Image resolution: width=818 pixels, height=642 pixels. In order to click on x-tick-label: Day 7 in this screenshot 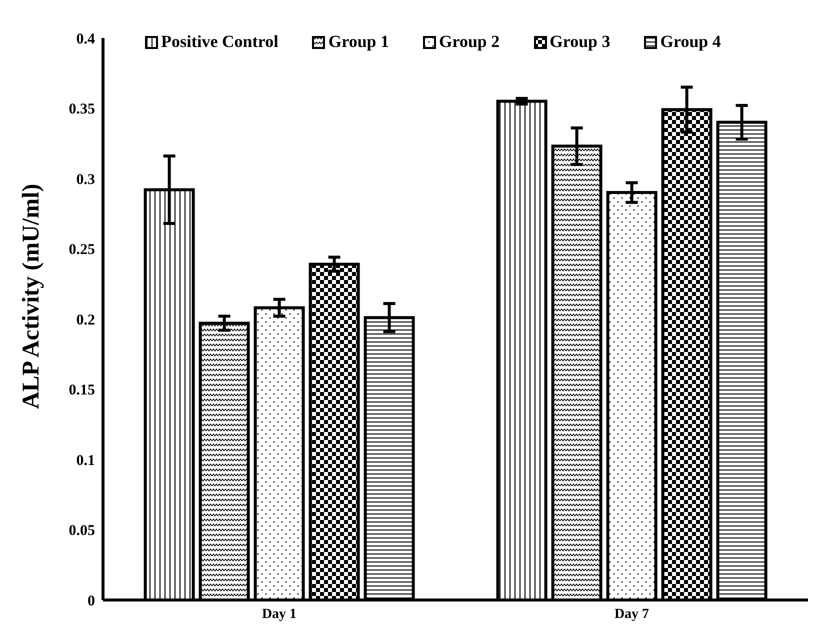, I will do `click(632, 614)`.